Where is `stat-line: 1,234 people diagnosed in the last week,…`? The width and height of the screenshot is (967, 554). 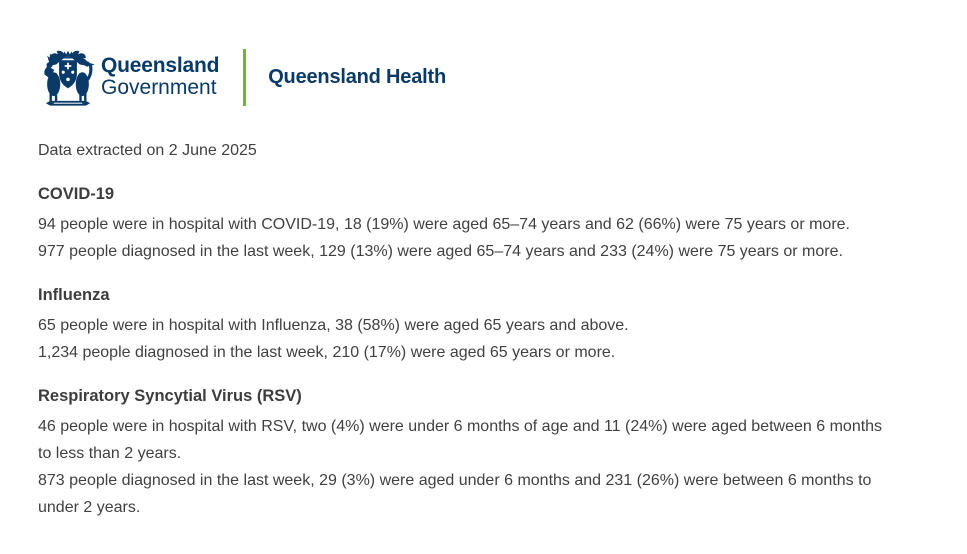 stat-line: 1,234 people diagnosed in the last week,… is located at coordinates (327, 352).